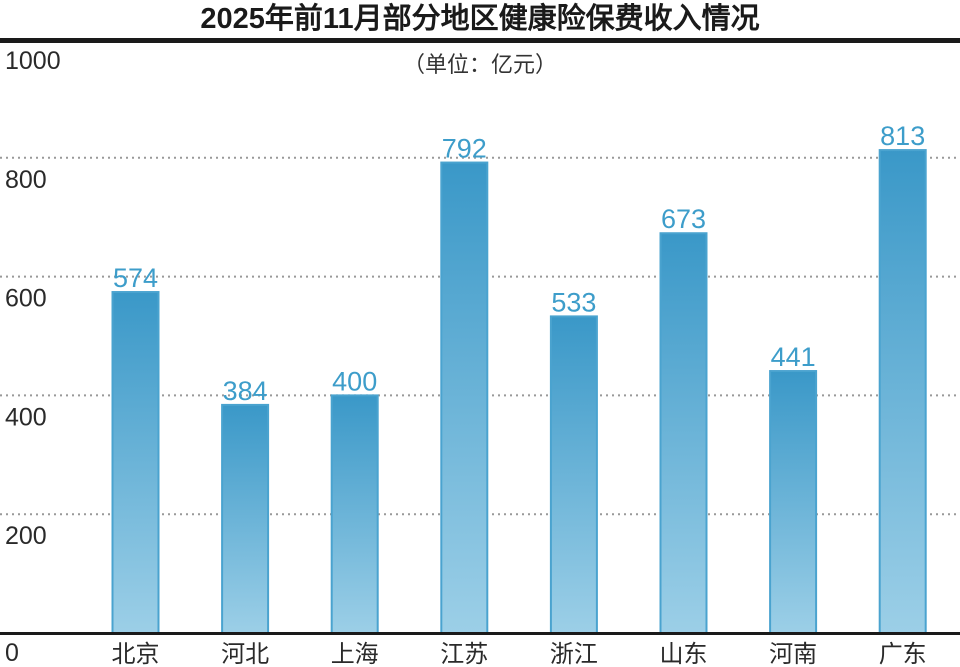 This screenshot has height=667, width=960. I want to click on data-label: 400, so click(354, 381).